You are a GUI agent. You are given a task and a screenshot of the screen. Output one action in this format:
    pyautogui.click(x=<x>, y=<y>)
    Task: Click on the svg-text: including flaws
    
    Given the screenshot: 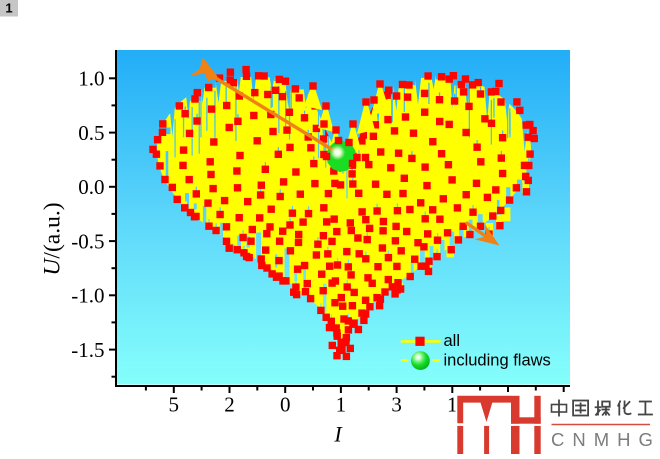 What is the action you would take?
    pyautogui.click(x=497, y=361)
    